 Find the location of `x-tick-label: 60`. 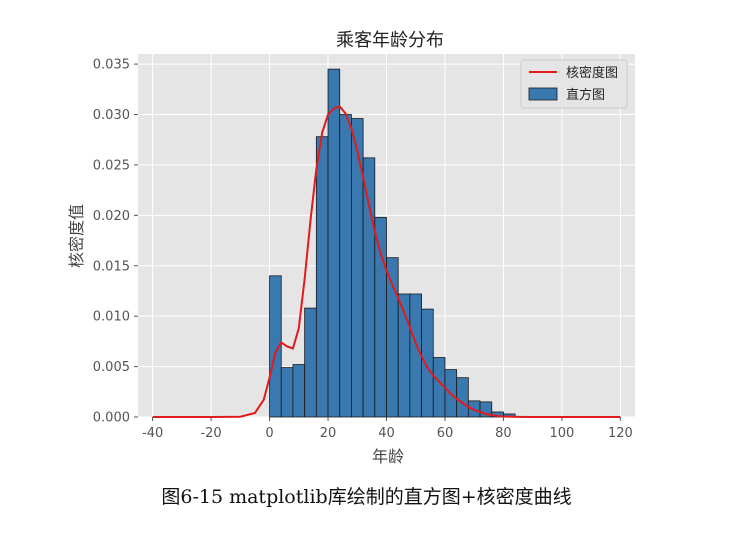

x-tick-label: 60 is located at coordinates (445, 433).